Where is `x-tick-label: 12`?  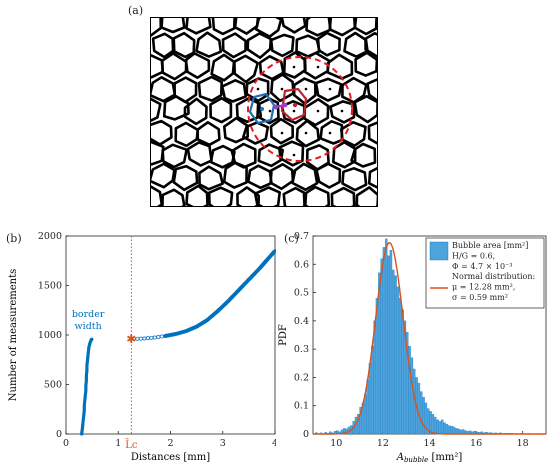
x-tick-label: 12 is located at coordinates (383, 443).